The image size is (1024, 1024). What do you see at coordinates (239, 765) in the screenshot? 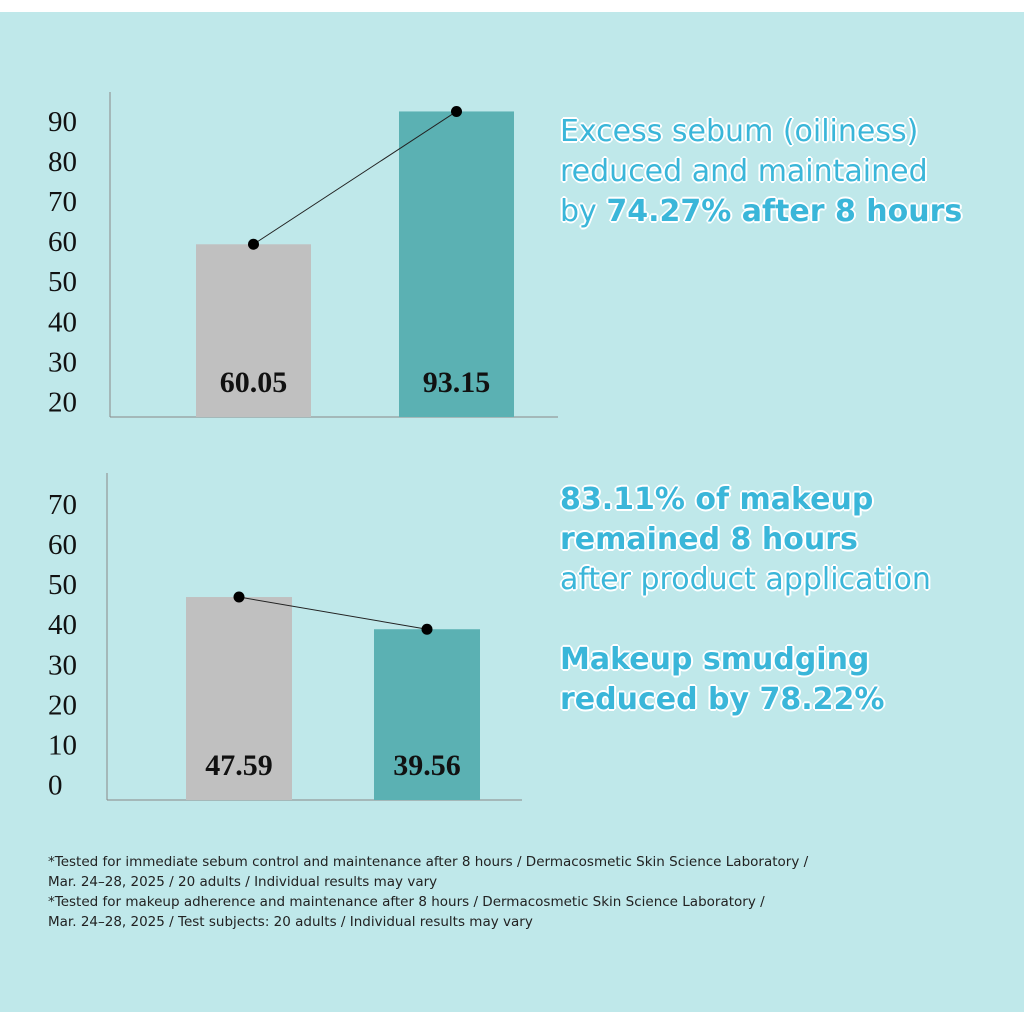
I see `value-label: 47.59` at bounding box center [239, 765].